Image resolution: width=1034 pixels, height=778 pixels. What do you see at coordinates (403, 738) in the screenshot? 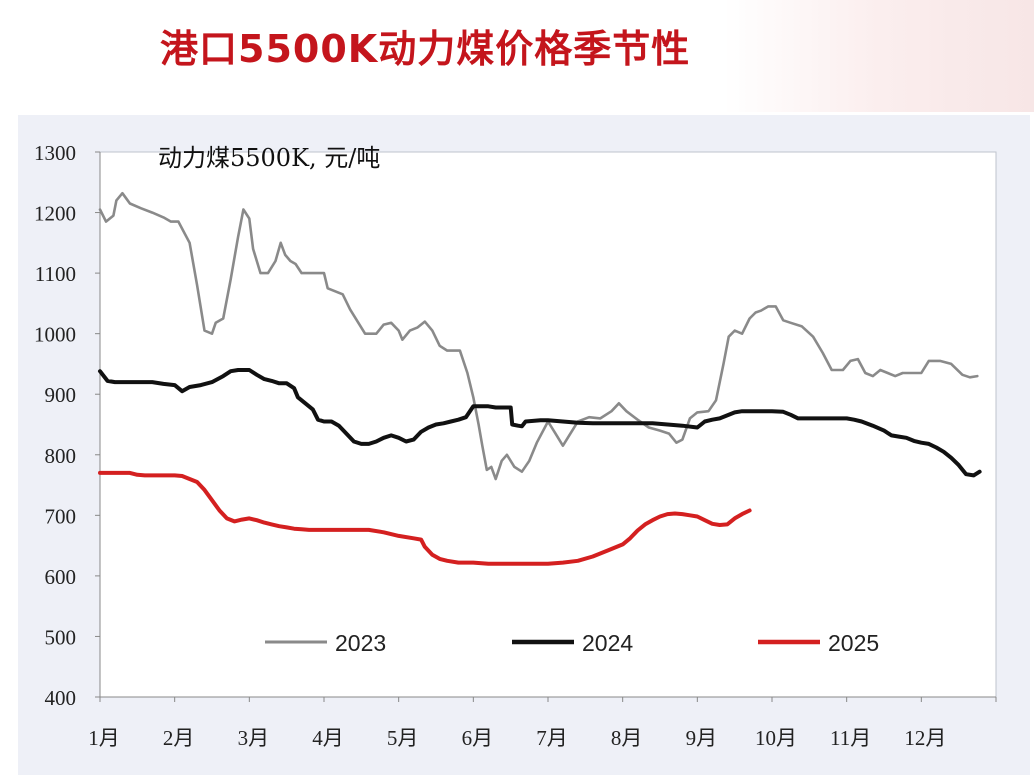
I see `x-tick-label: 5月` at bounding box center [403, 738].